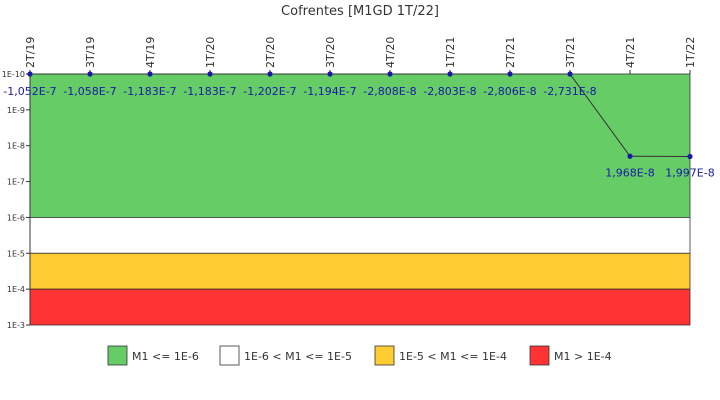 Image resolution: width=720 pixels, height=400 pixels. Describe the element at coordinates (390, 52) in the screenshot. I see `x-tick-label: 4T/20` at that location.